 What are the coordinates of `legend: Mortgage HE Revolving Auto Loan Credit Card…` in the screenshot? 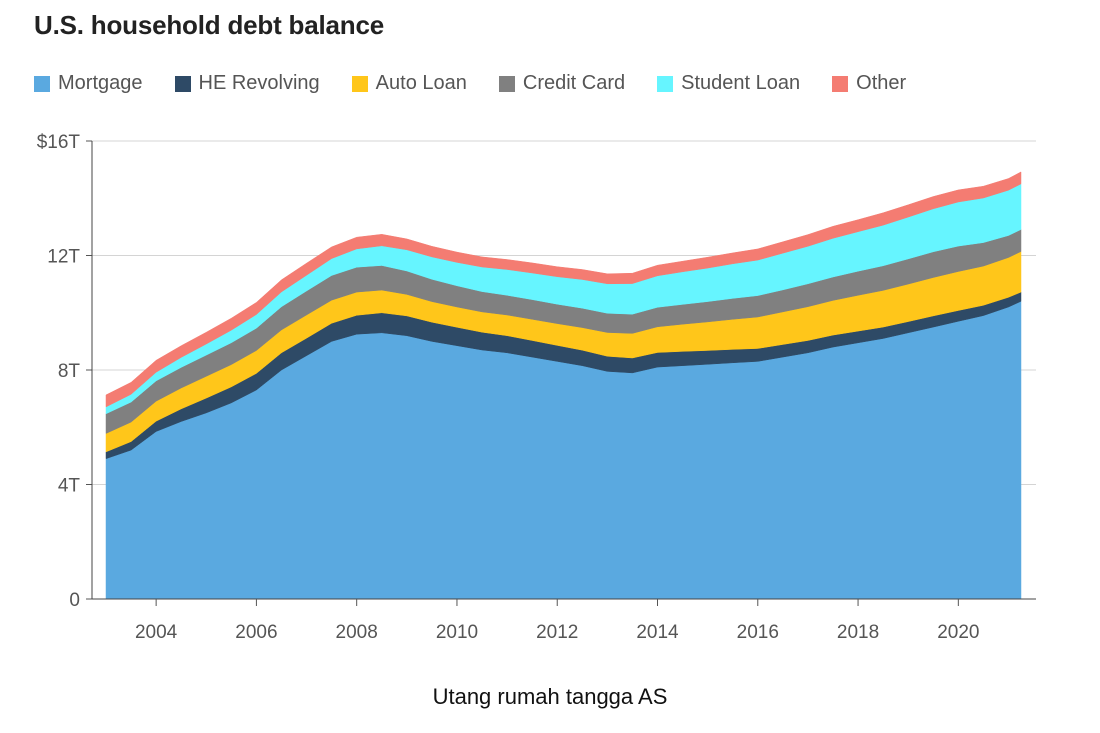 It's located at (486, 83).